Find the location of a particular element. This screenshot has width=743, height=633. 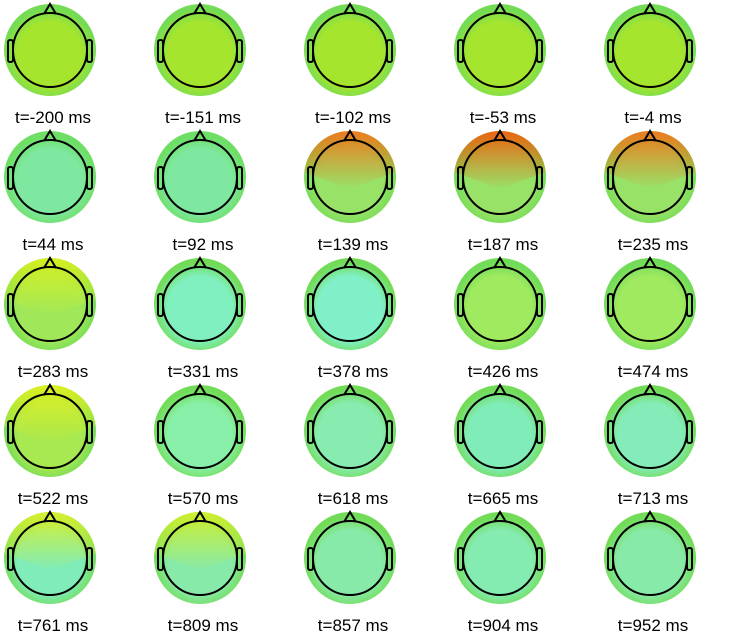

topomap: t=665 ms is located at coordinates (500, 445).